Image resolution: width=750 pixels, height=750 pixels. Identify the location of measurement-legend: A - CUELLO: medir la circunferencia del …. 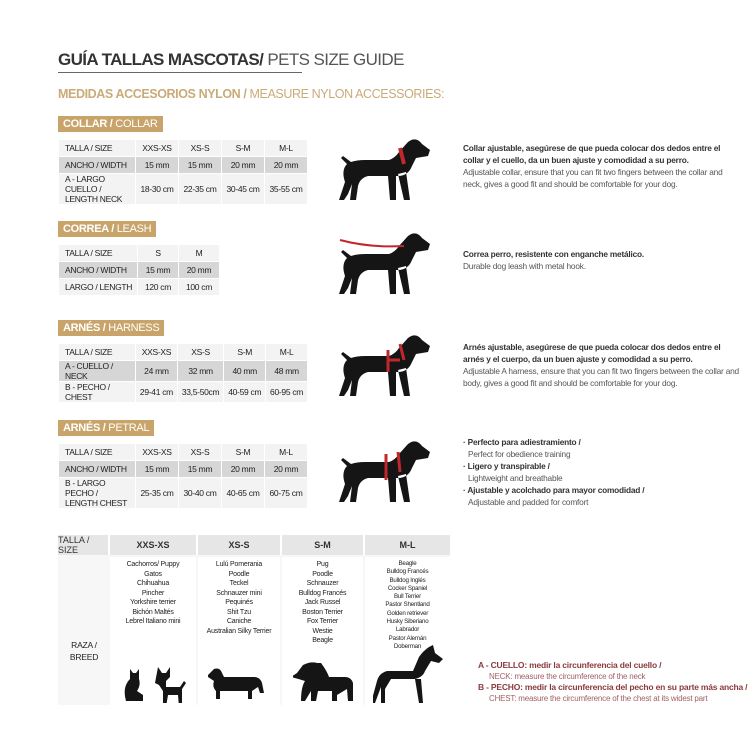
(613, 681).